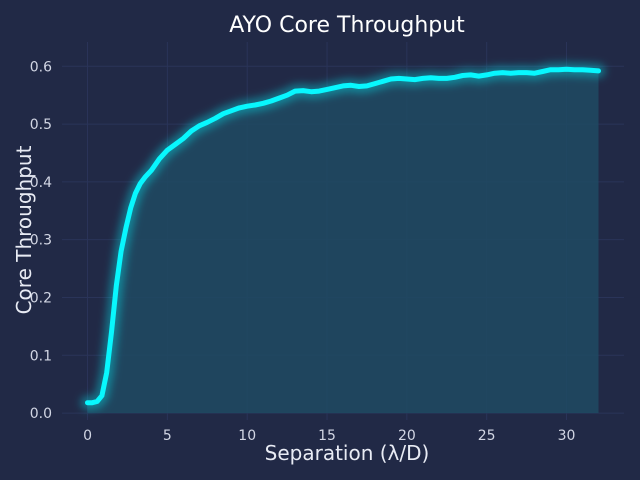 The width and height of the screenshot is (640, 480). What do you see at coordinates (41, 414) in the screenshot?
I see `y-tick-label: 0.0` at bounding box center [41, 414].